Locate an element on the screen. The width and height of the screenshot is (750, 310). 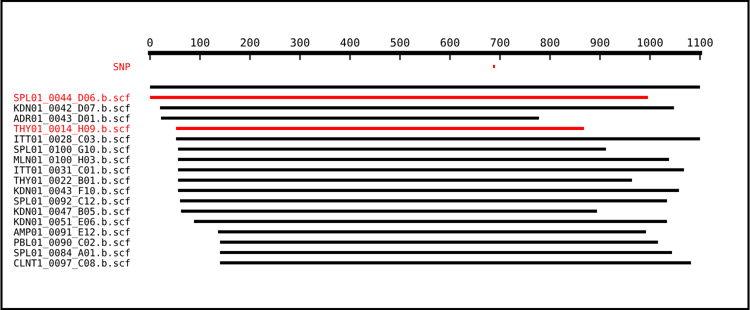
x-tick-label: 800 is located at coordinates (550, 42).